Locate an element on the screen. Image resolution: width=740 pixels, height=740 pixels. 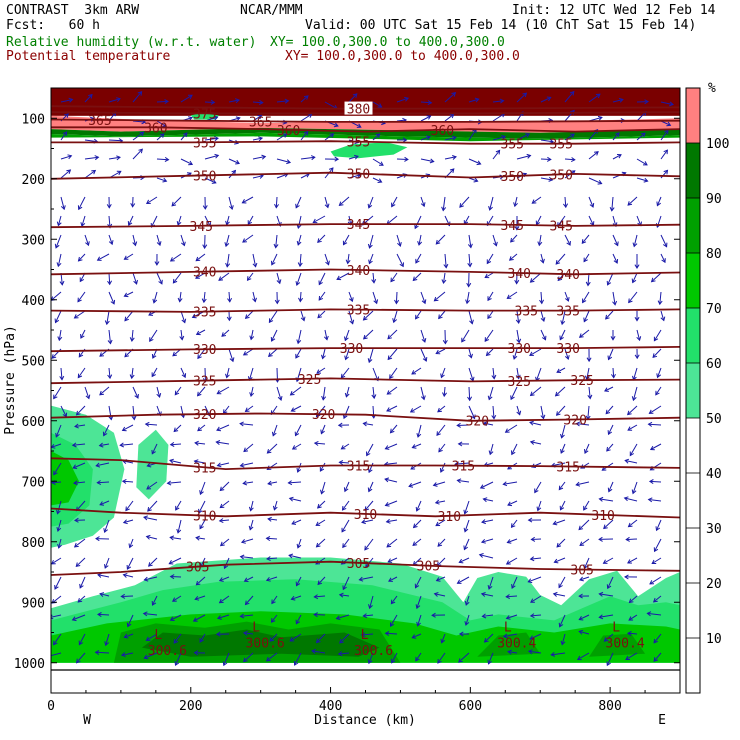
low-letter: L is located at coordinates (256, 628).